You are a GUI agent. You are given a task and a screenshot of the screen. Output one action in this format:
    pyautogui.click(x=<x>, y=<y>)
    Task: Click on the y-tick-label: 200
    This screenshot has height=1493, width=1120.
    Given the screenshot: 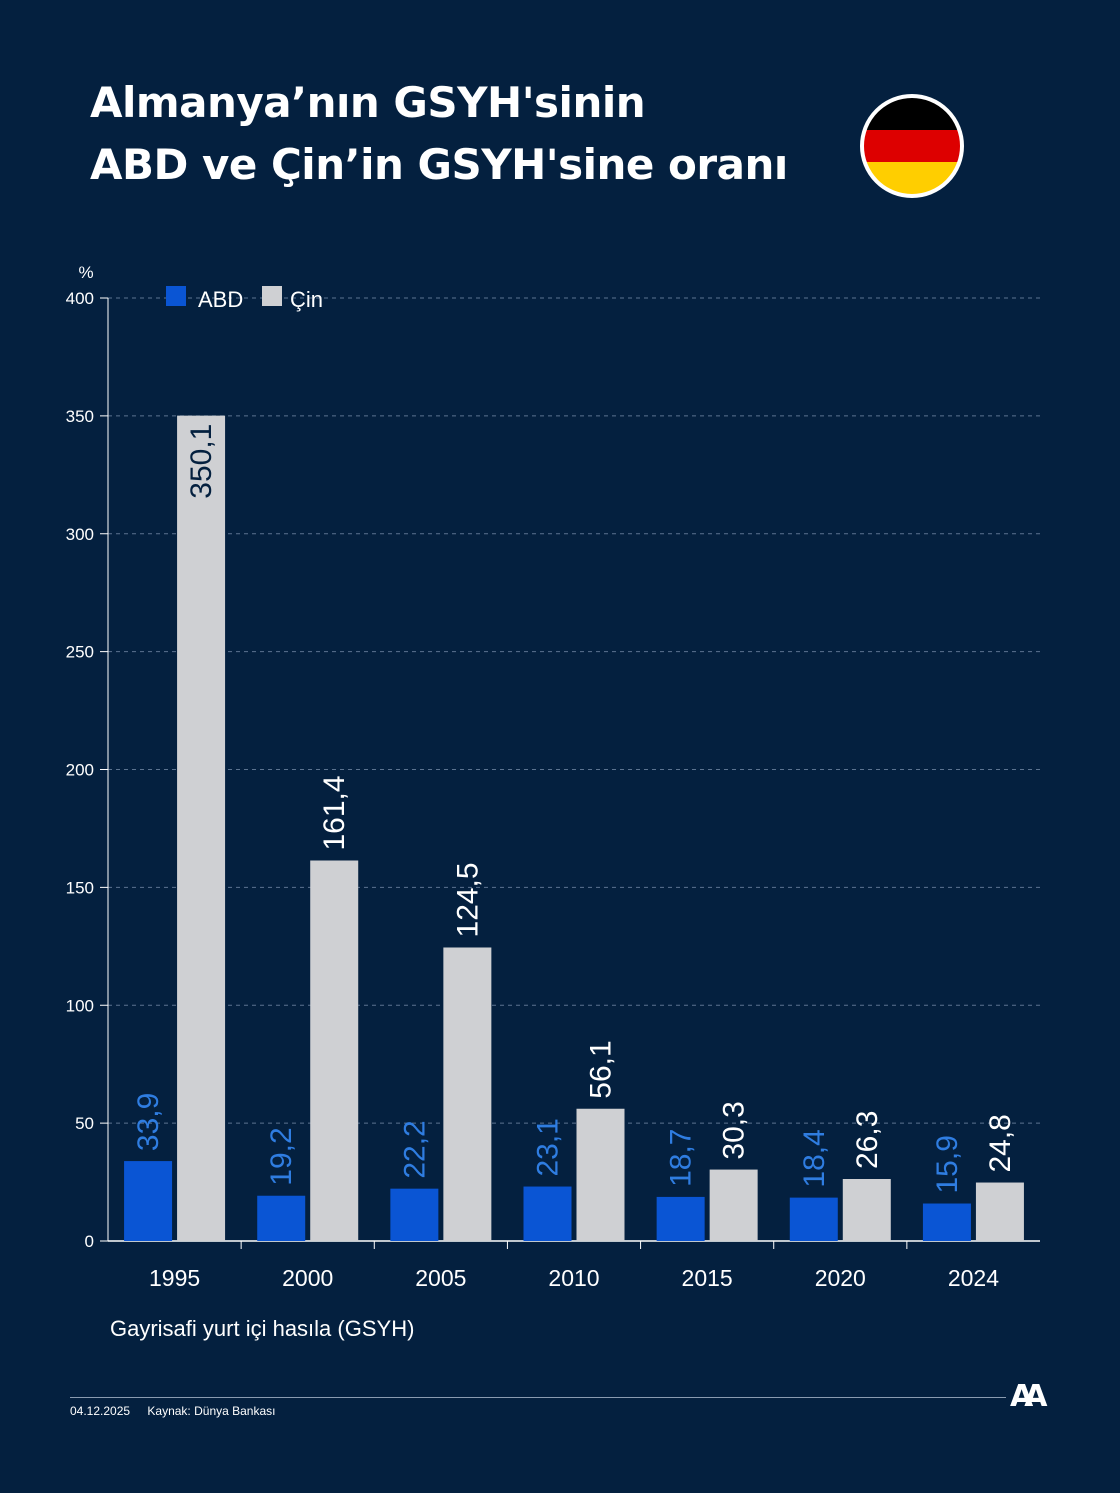 What is the action you would take?
    pyautogui.click(x=80, y=770)
    